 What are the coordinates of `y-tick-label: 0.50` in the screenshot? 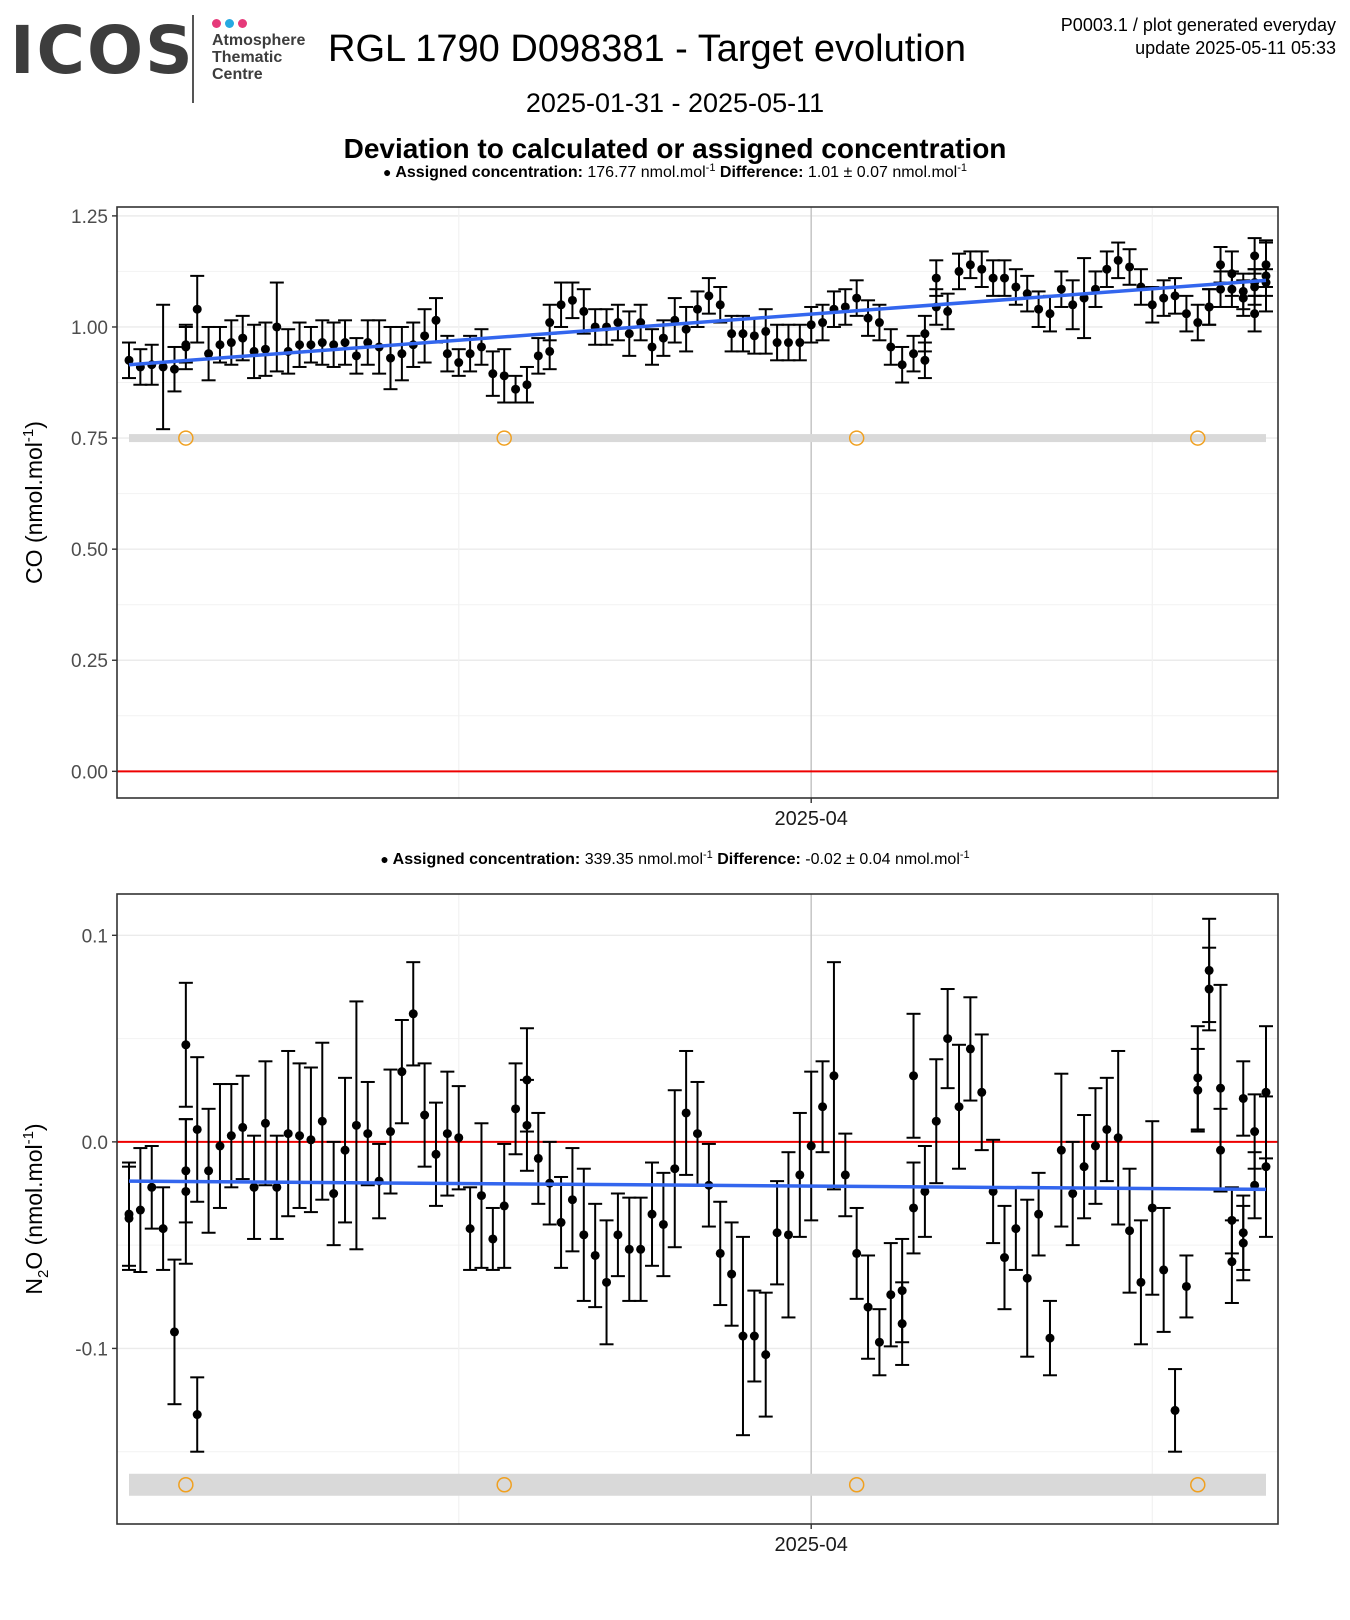 It's located at (89, 550).